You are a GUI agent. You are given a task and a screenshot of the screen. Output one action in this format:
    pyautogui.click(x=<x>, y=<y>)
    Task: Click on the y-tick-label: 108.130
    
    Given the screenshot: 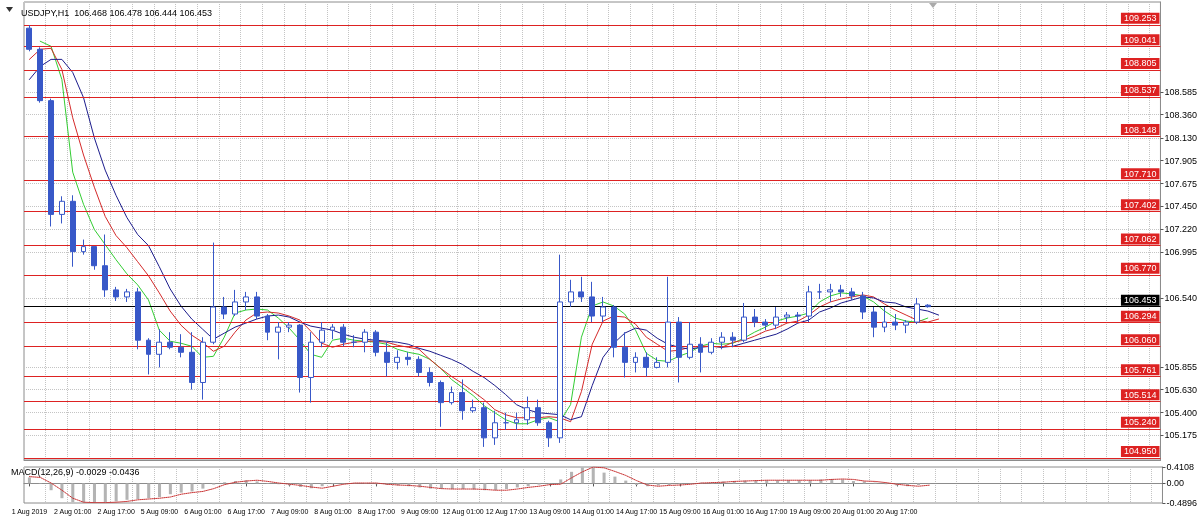 What is the action you would take?
    pyautogui.click(x=1181, y=137)
    